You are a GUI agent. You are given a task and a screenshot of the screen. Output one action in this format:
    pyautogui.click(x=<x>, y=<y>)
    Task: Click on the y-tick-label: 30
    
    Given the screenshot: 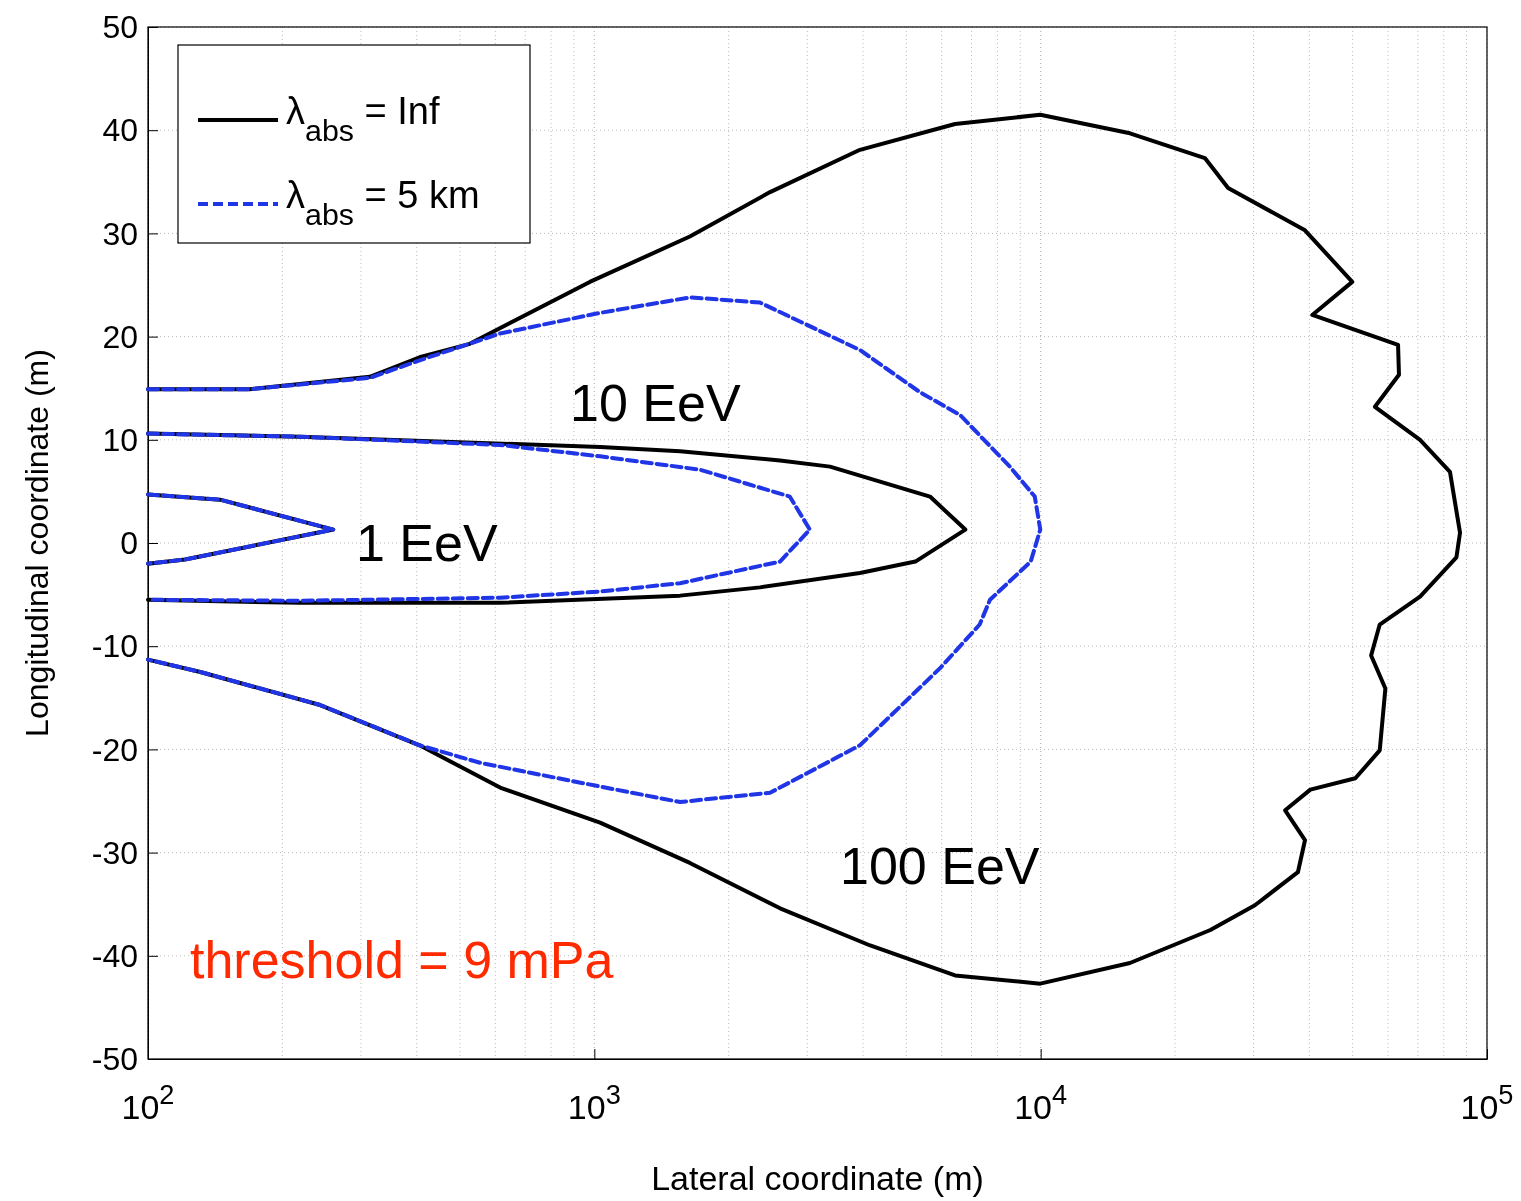 What is the action you would take?
    pyautogui.click(x=120, y=233)
    